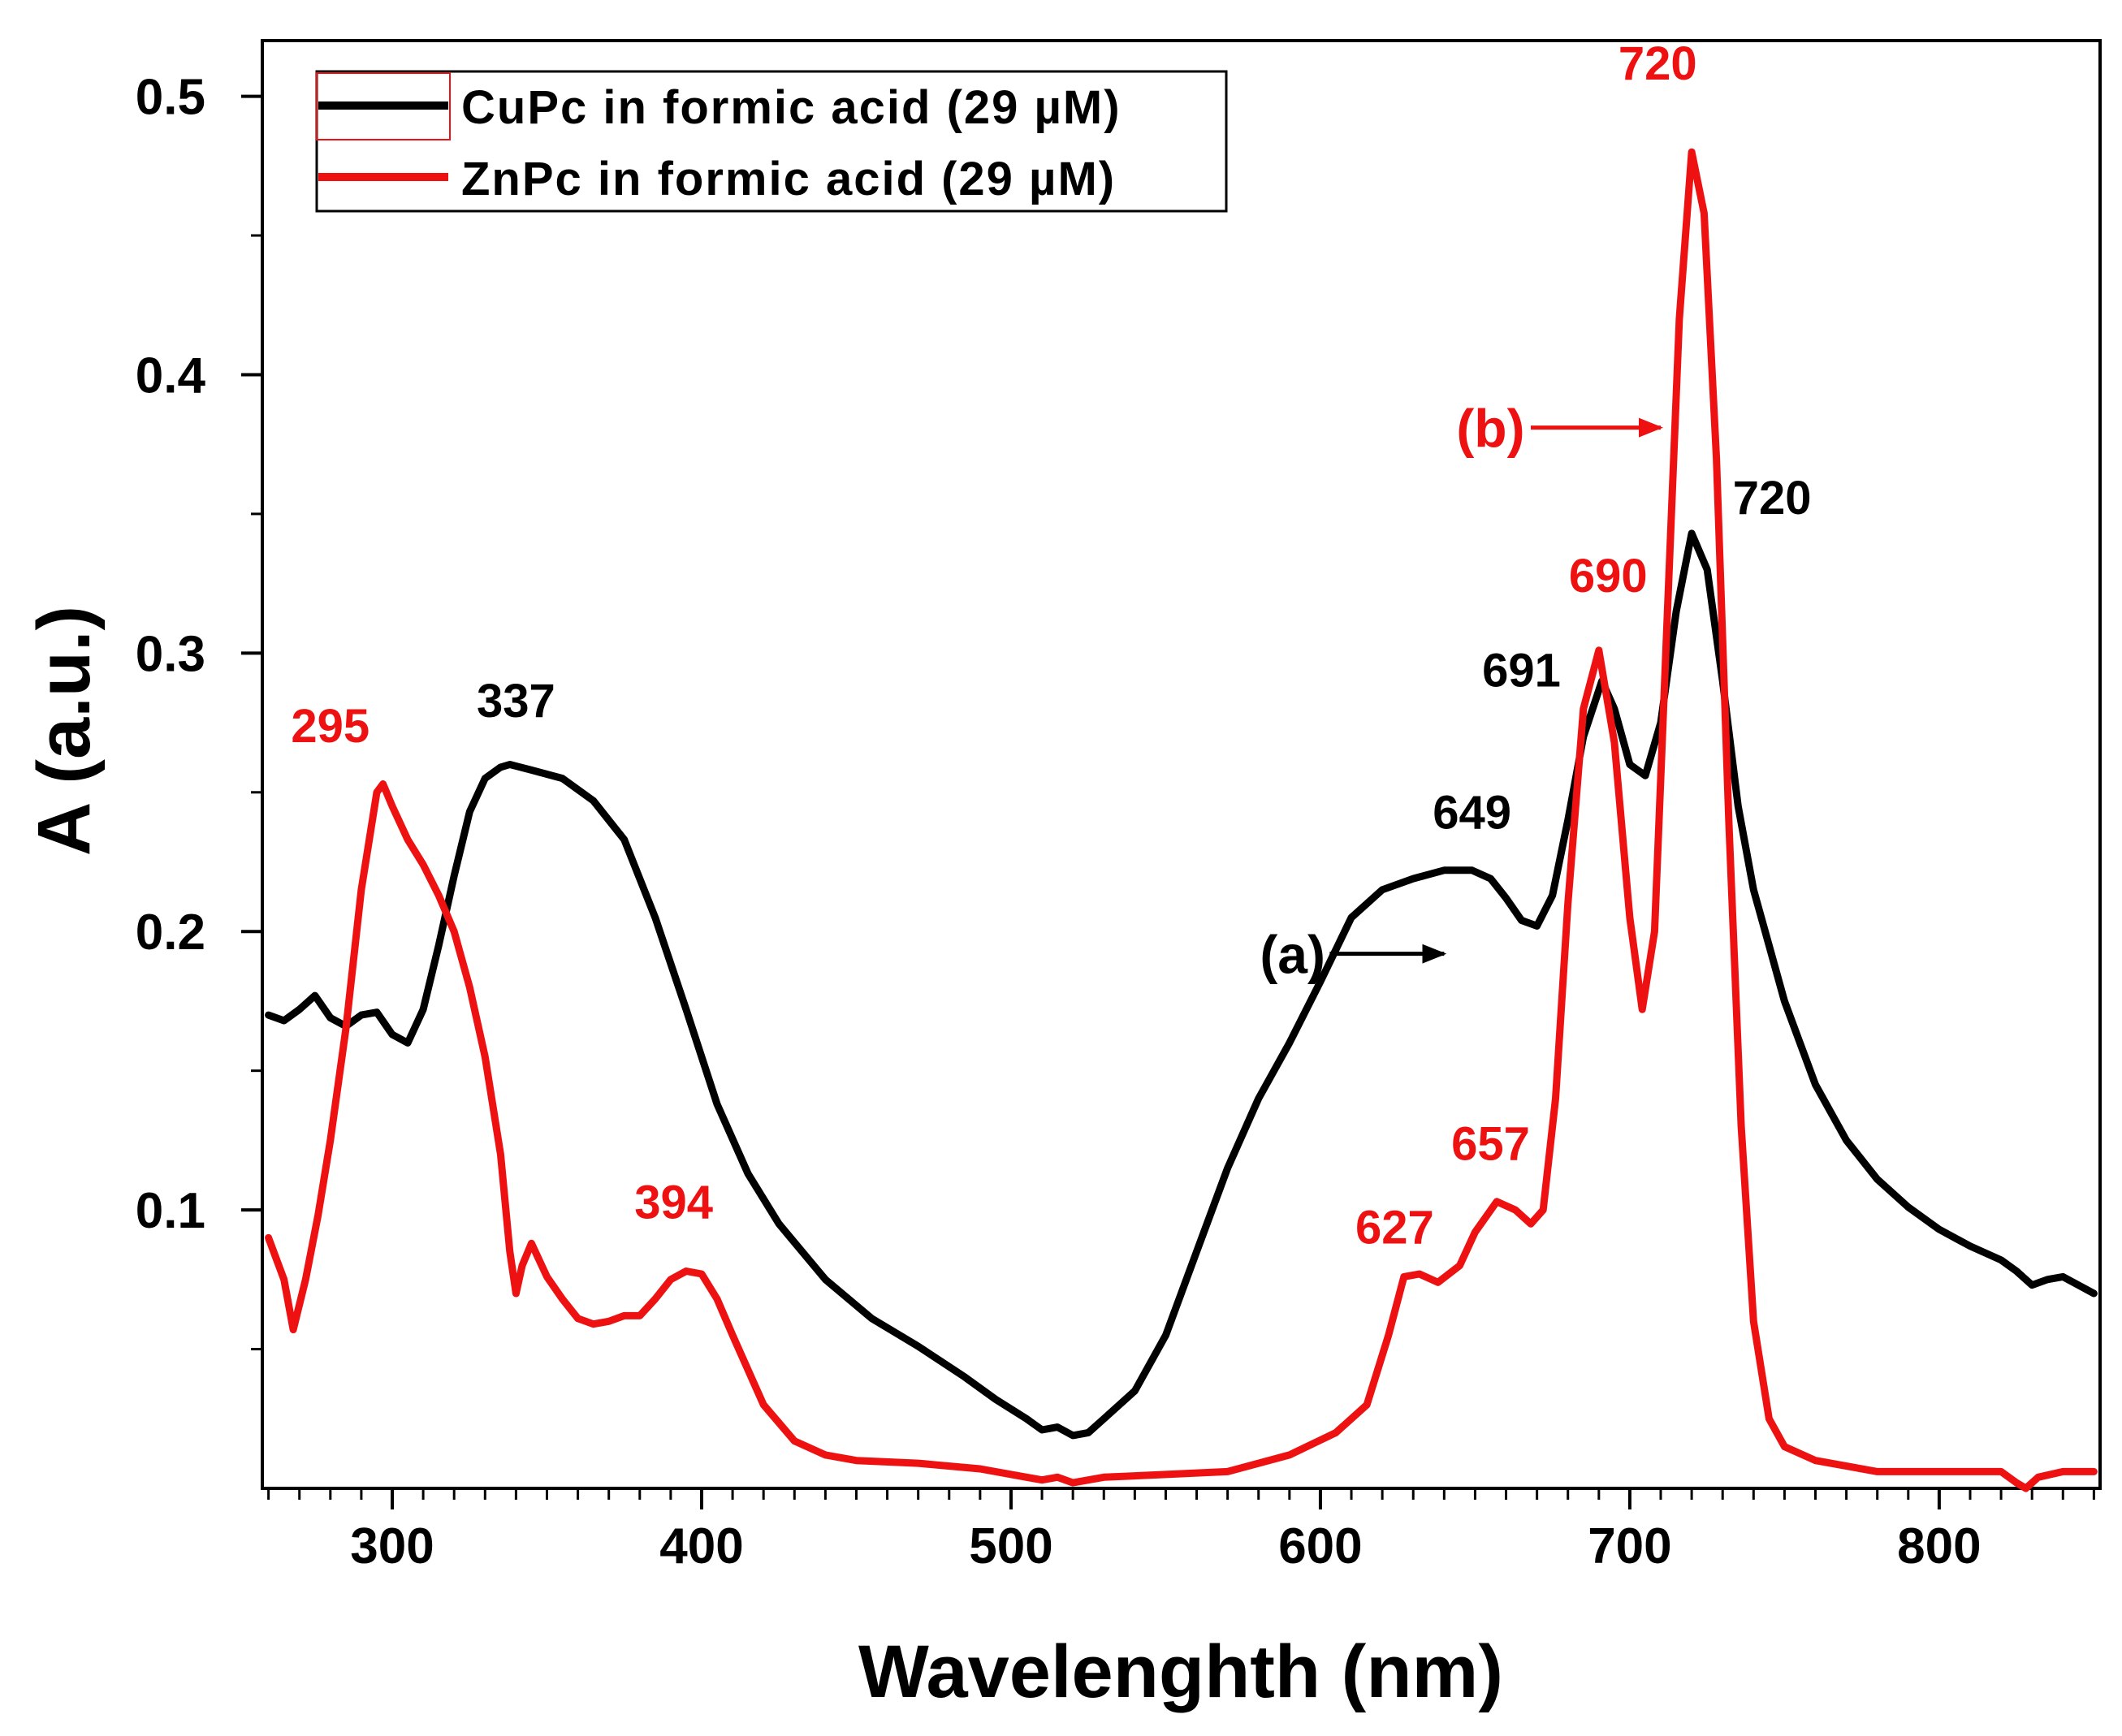  Describe the element at coordinates (788, 179) in the screenshot. I see `legend-label-znpc: ZnPc in formic acid (29 µM)` at that location.